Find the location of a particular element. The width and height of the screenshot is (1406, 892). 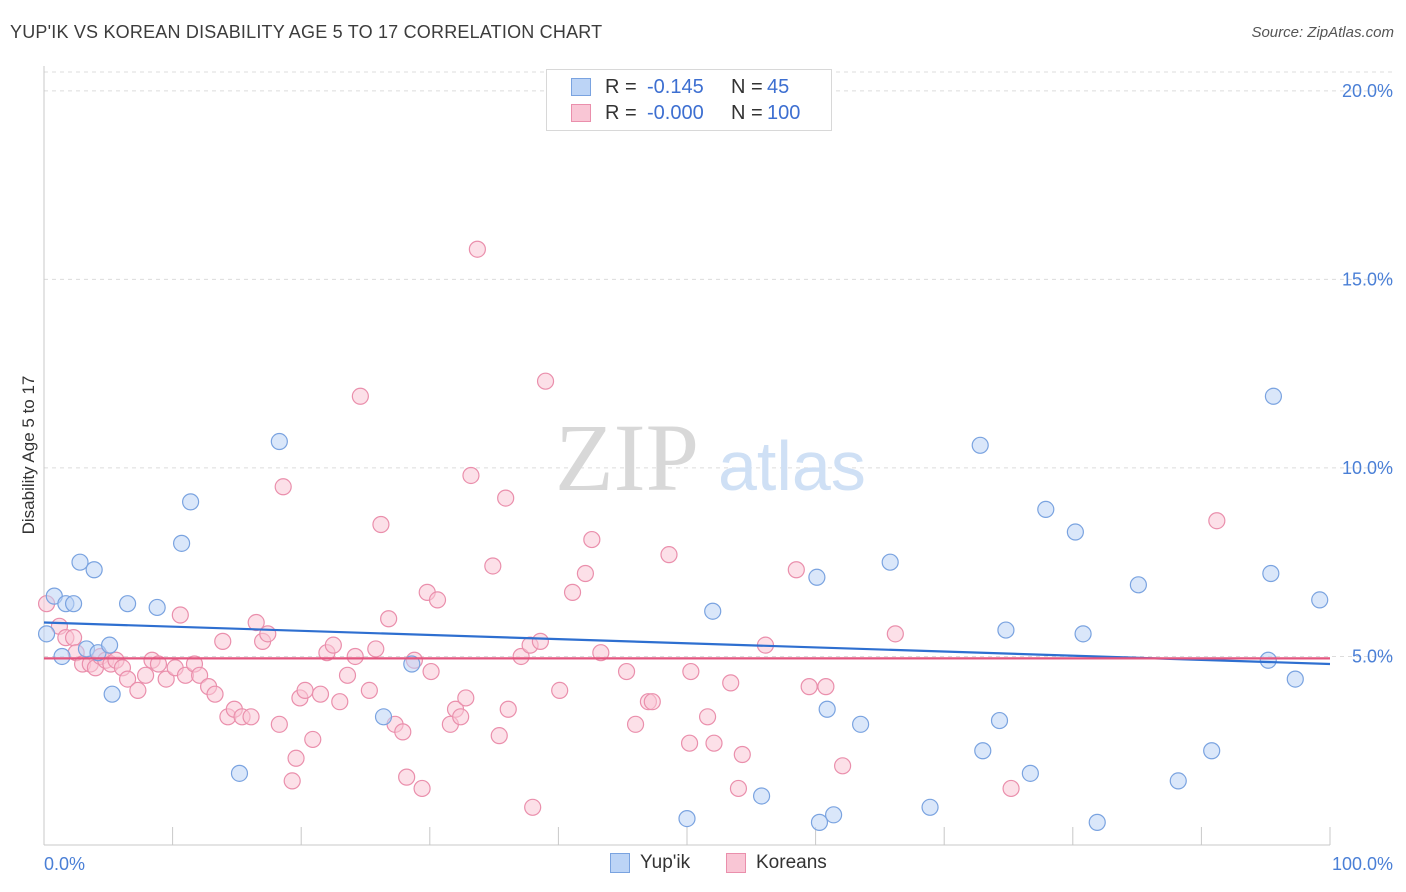

koreans-label: Koreans is located at coordinates (791, 862).